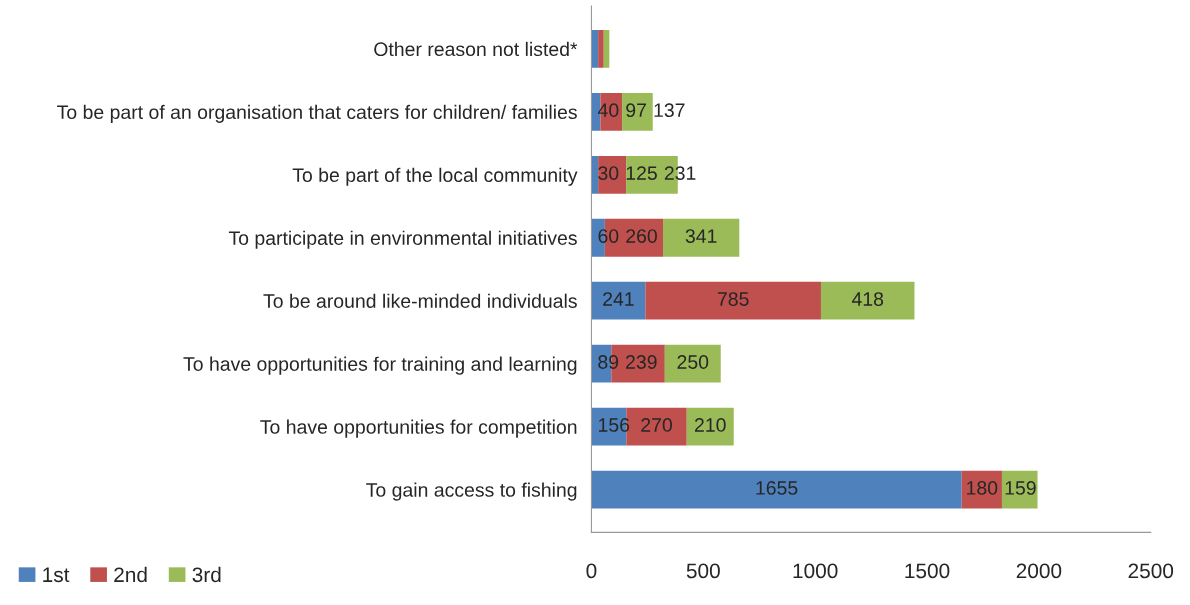 The height and width of the screenshot is (605, 1190). Describe the element at coordinates (418, 428) in the screenshot. I see `y-tick-label: To have opportunities for competition` at that location.